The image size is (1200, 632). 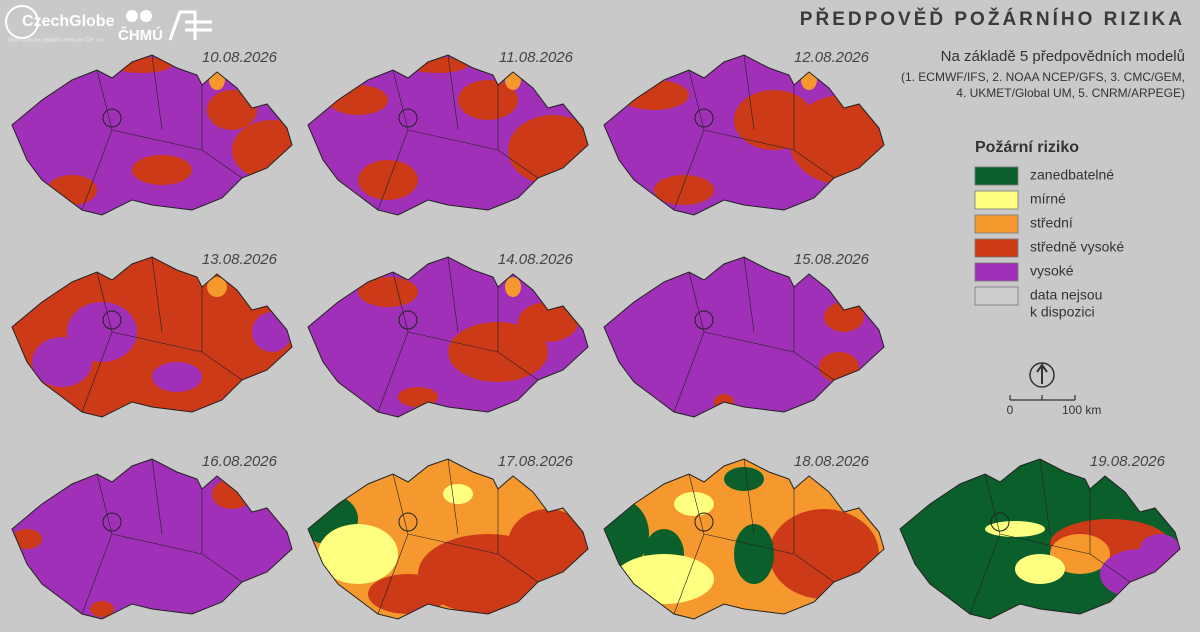 I want to click on map-date: 15.08.2026, so click(x=832, y=259).